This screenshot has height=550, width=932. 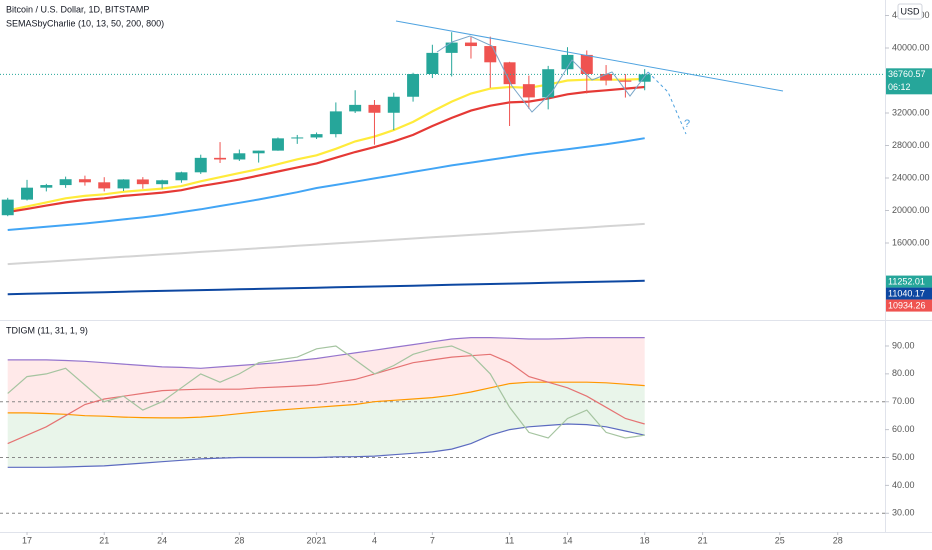 What do you see at coordinates (911, 145) in the screenshot?
I see `y-tick-label: 28000.00` at bounding box center [911, 145].